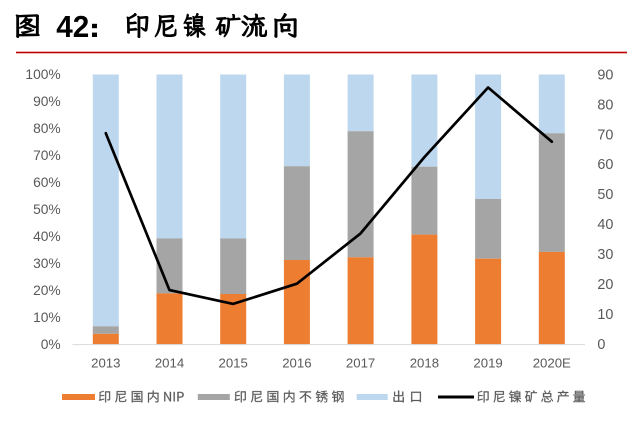  Describe the element at coordinates (487, 363) in the screenshot. I see `svg-text: 2019` at that location.